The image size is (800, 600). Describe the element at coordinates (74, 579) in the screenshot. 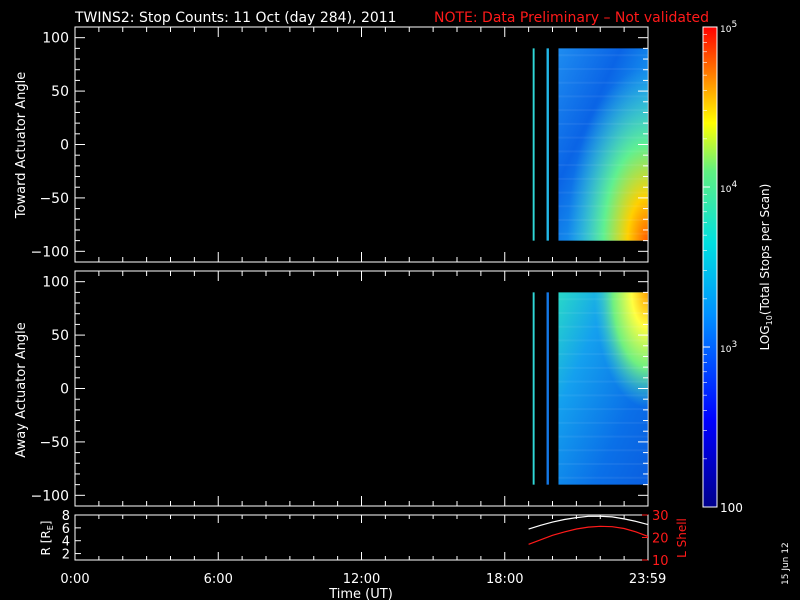

I see `x-tick-label: 0:00` at that location.